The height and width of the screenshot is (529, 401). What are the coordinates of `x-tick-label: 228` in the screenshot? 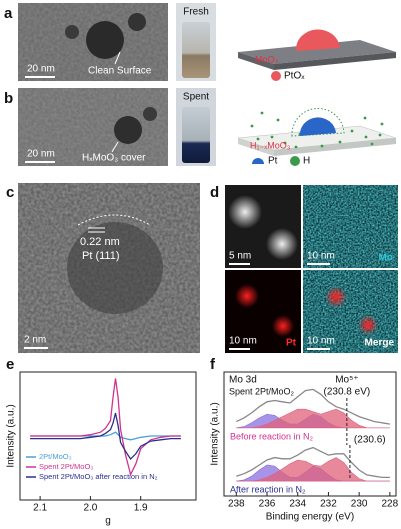 It's located at (390, 504).